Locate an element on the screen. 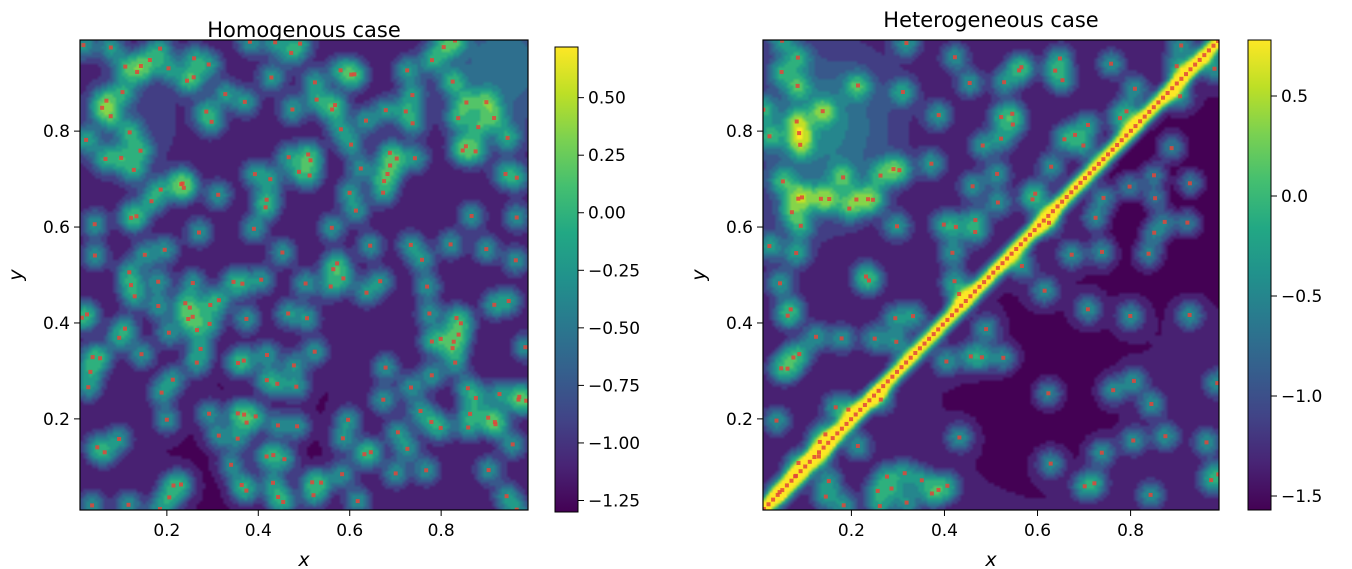 The height and width of the screenshot is (569, 1352). colorbar-tick-label: −1.5 is located at coordinates (1301, 497).